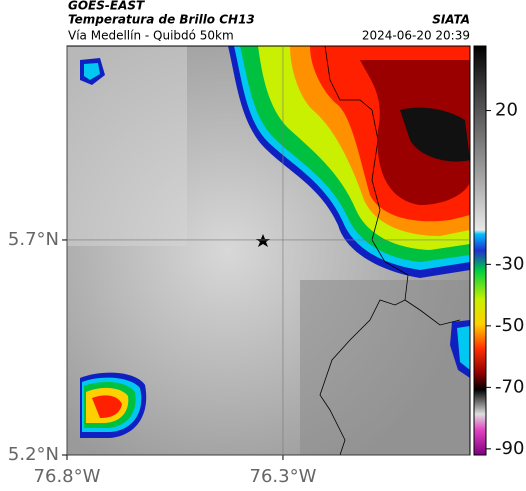 This screenshot has height=491, width=526. What do you see at coordinates (416, 36) in the screenshot?
I see `date: 2024-06-20 20:39` at bounding box center [416, 36].